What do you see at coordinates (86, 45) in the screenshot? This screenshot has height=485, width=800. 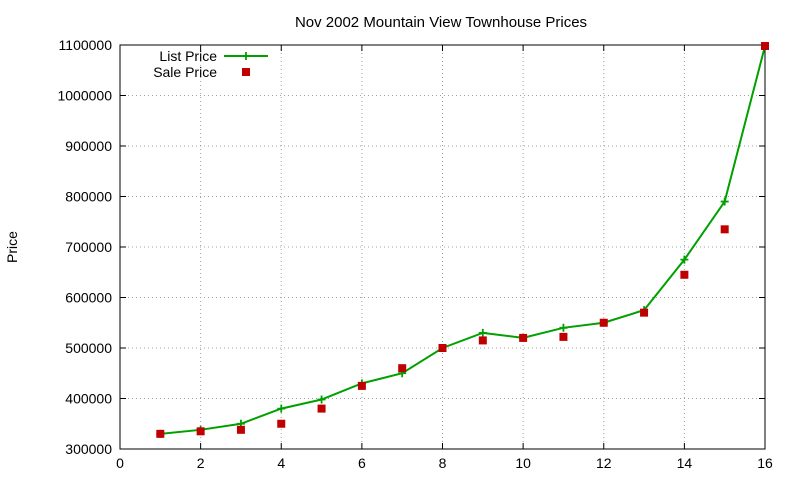 I see `y-tick-label: 1100000` at bounding box center [86, 45].